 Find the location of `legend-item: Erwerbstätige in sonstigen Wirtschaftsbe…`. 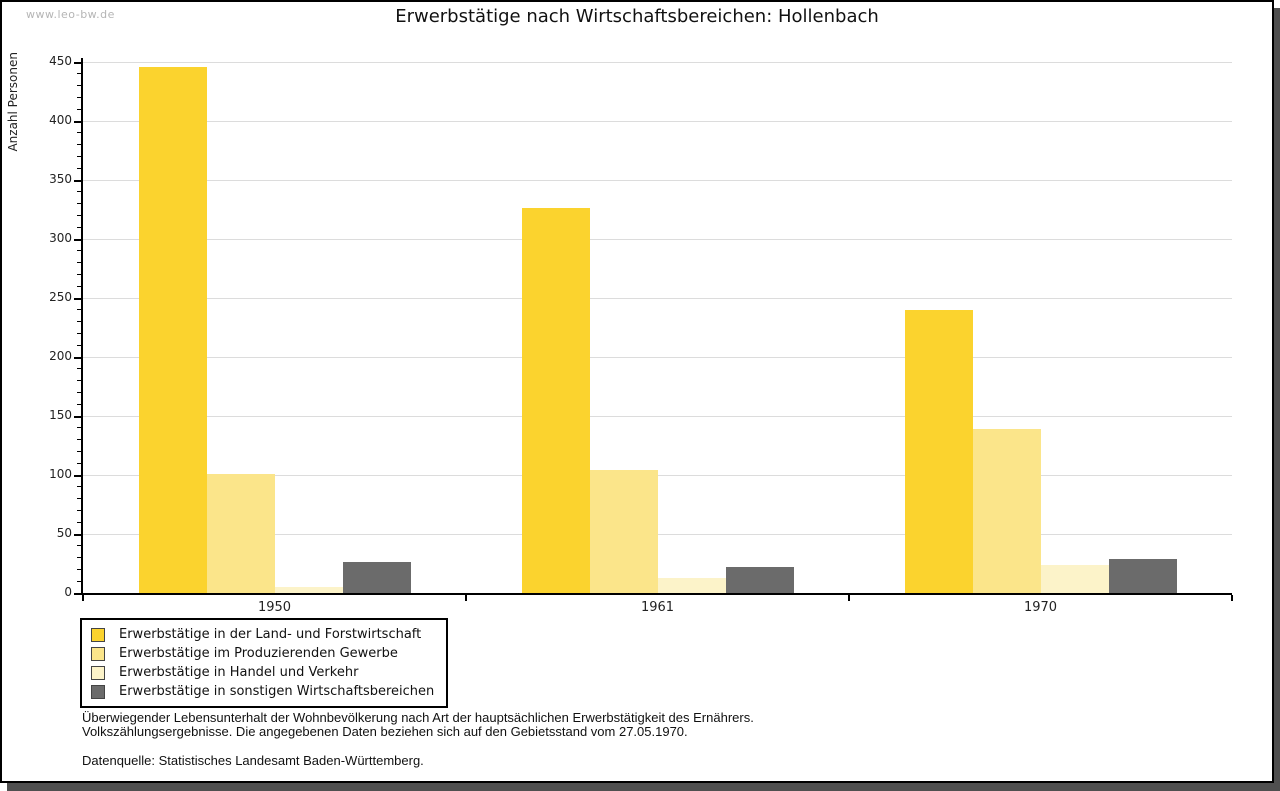

legend-item: Erwerbstätige in sonstigen Wirtschaftsbe… is located at coordinates (268, 691).